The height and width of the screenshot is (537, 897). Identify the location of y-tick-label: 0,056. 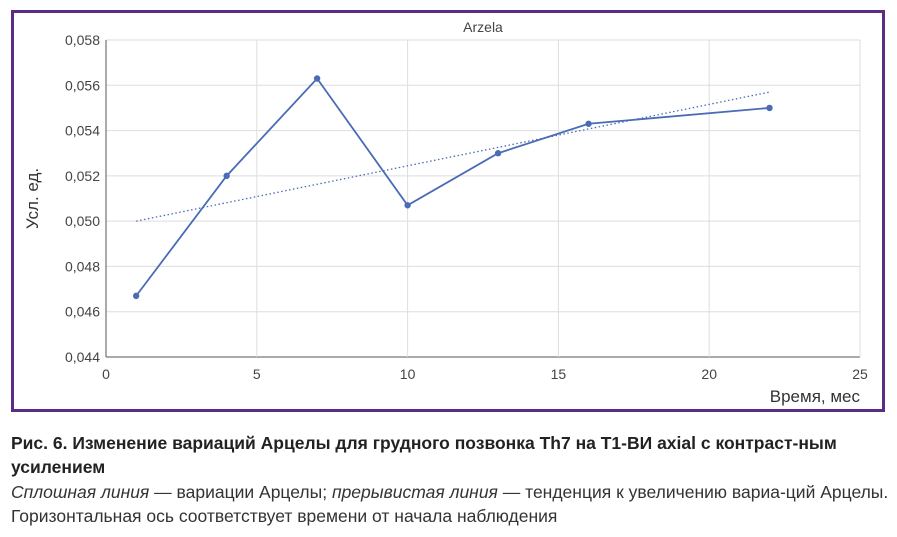
(82, 85).